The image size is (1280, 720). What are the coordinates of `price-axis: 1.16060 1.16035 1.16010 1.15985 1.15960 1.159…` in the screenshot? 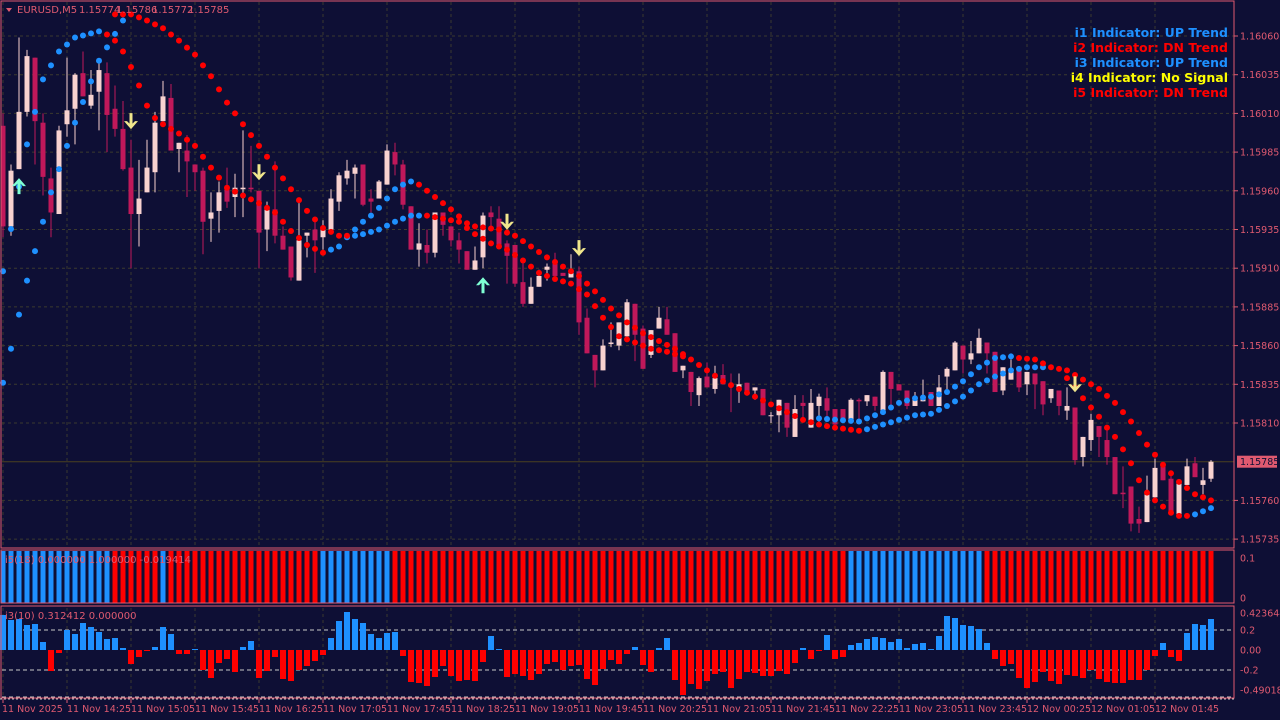 It's located at (1257, 364).